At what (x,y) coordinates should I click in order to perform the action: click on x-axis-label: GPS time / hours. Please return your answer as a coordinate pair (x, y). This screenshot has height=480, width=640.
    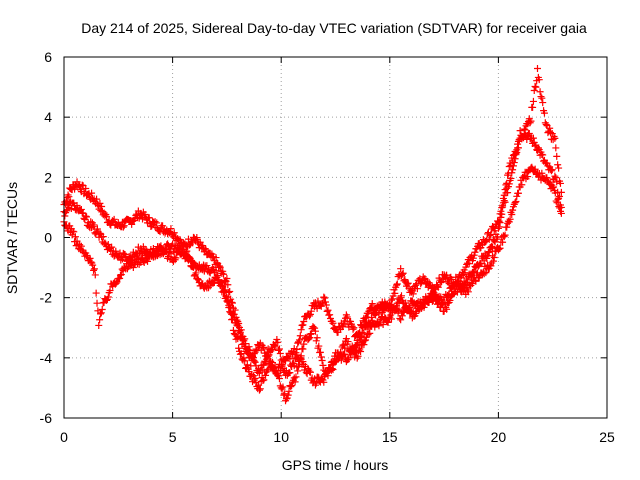
    Looking at the image, I should click on (335, 465).